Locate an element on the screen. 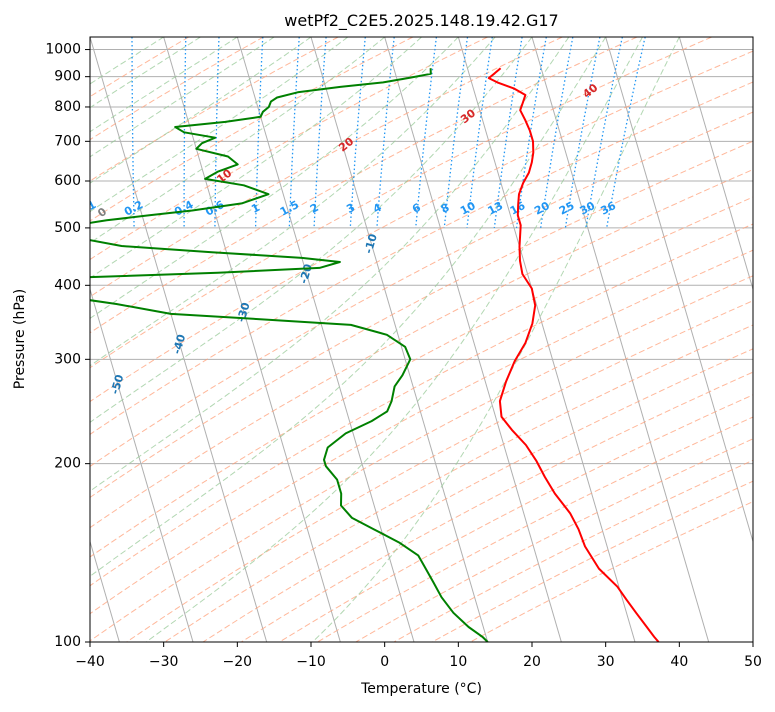  potential-temperature-label: 20 is located at coordinates (346, 145).